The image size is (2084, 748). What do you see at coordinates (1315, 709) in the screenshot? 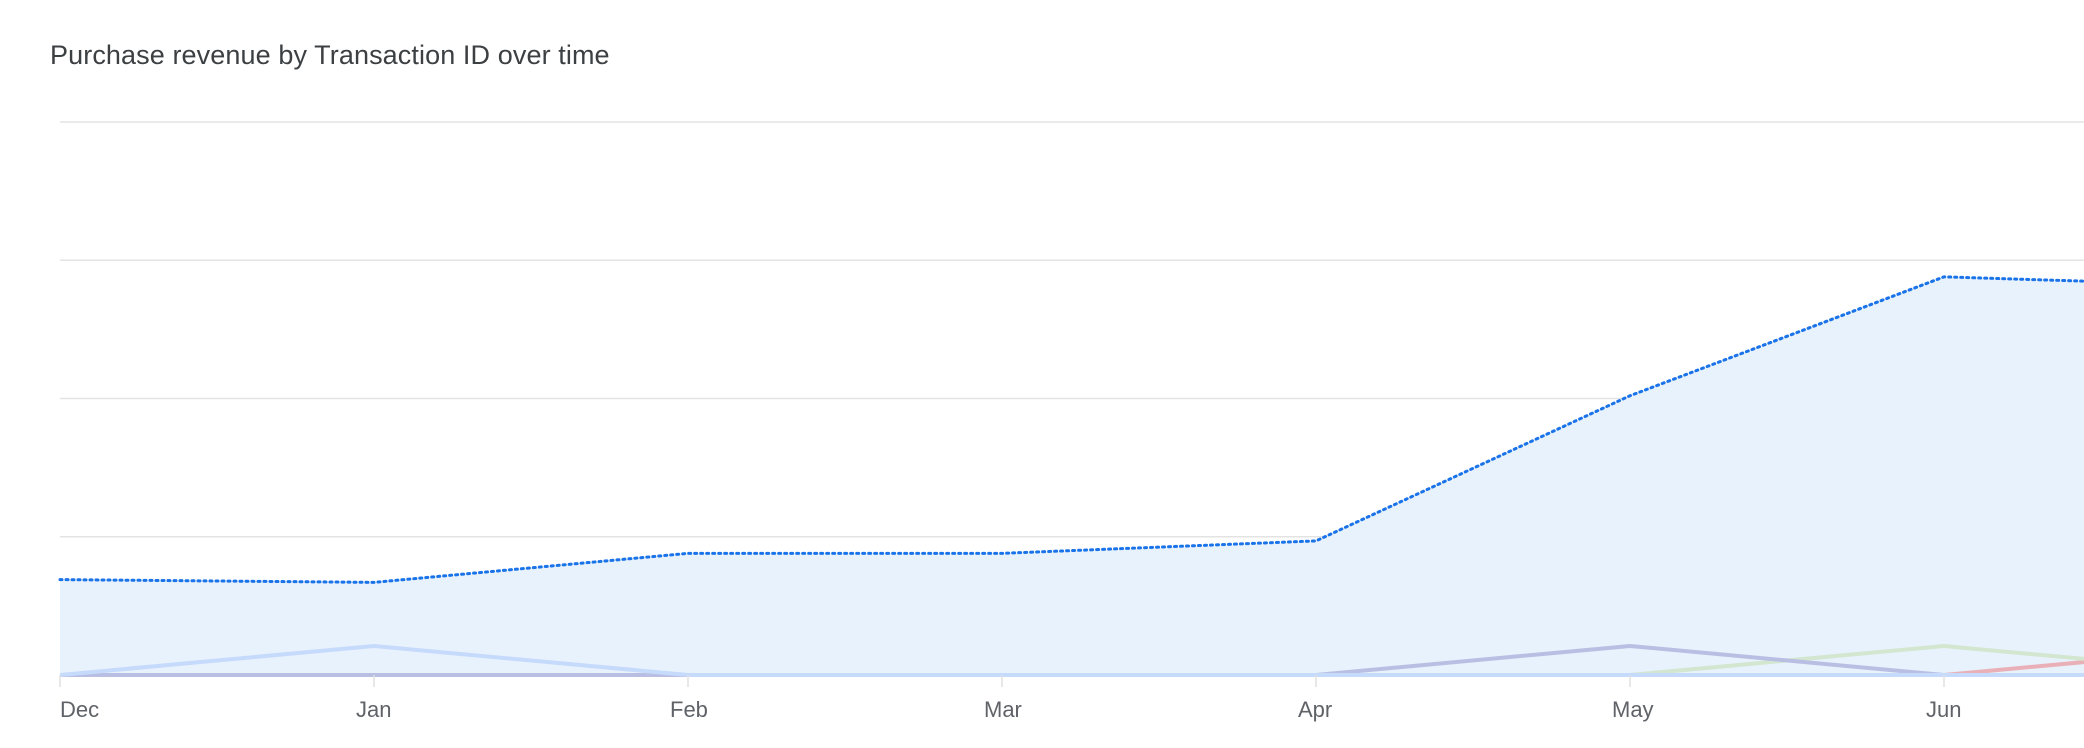
I see `x-tick-label: Apr` at bounding box center [1315, 709].